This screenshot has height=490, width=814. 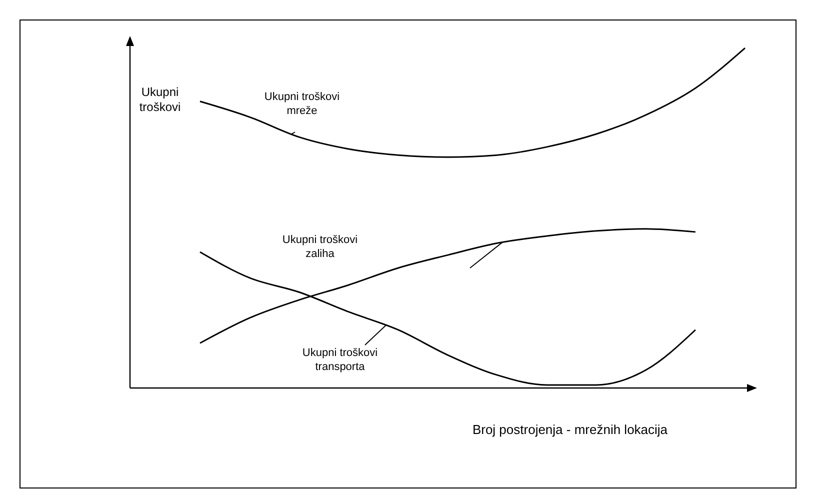 I want to click on series-label: Ukupni troškovi zaliha, so click(x=320, y=247).